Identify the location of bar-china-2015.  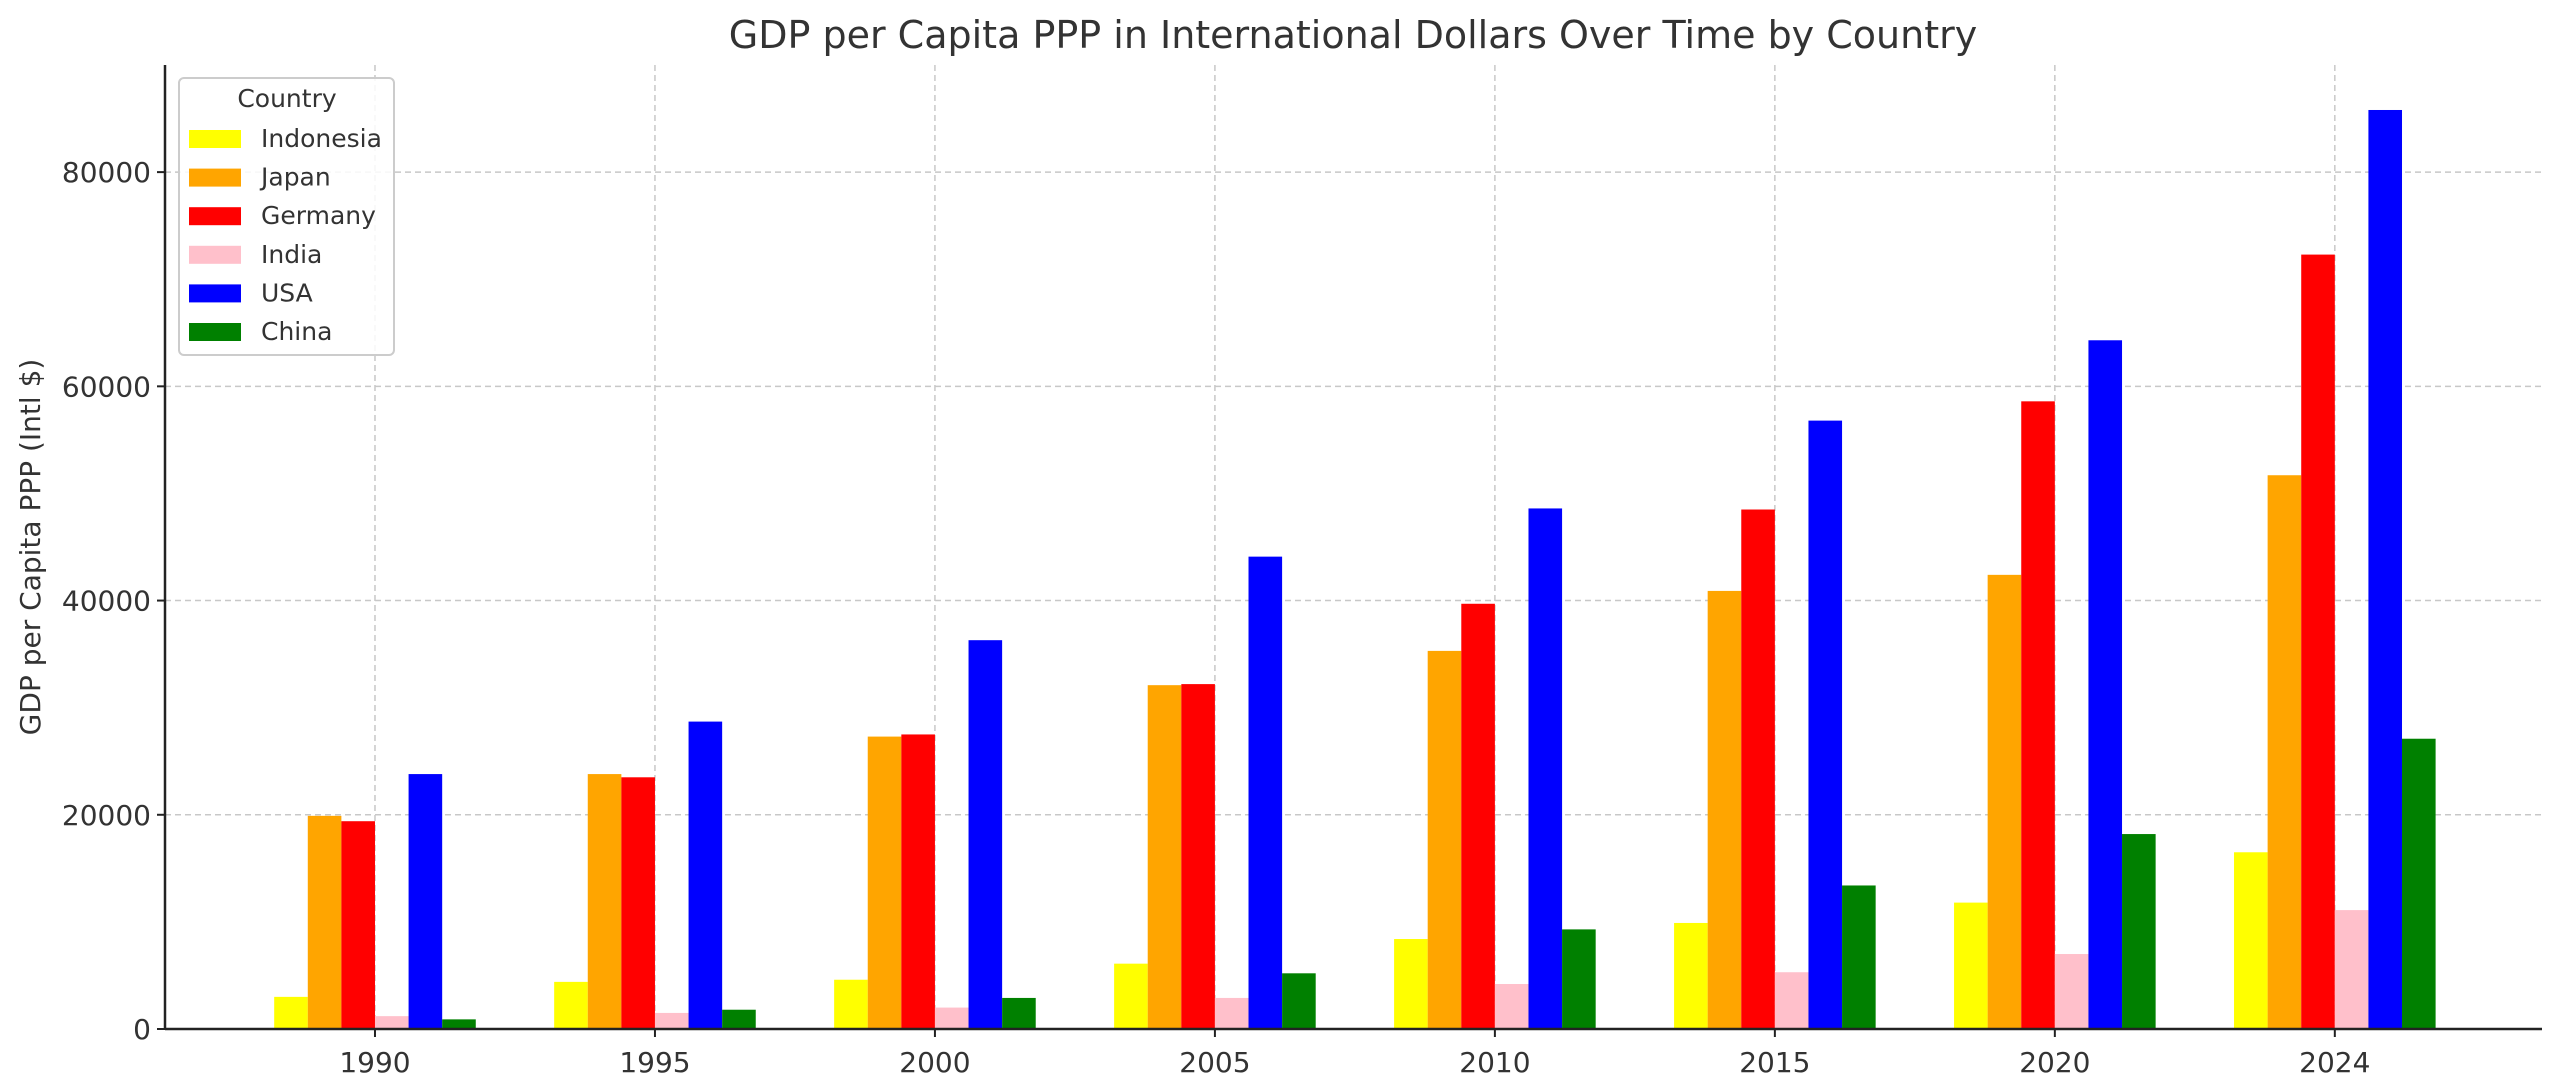
(1859, 957).